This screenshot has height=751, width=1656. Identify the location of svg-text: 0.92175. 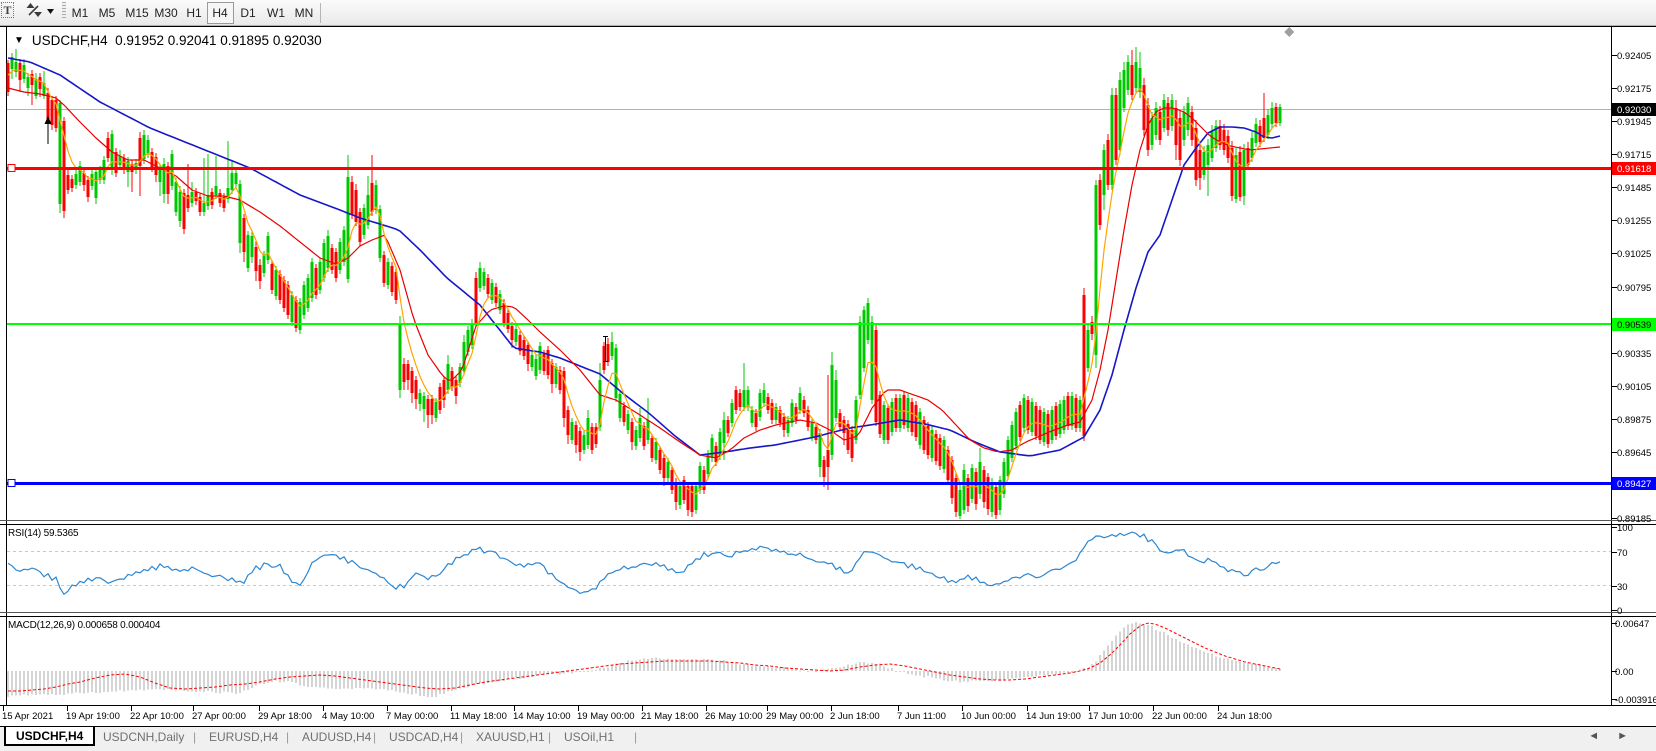
(1634, 89).